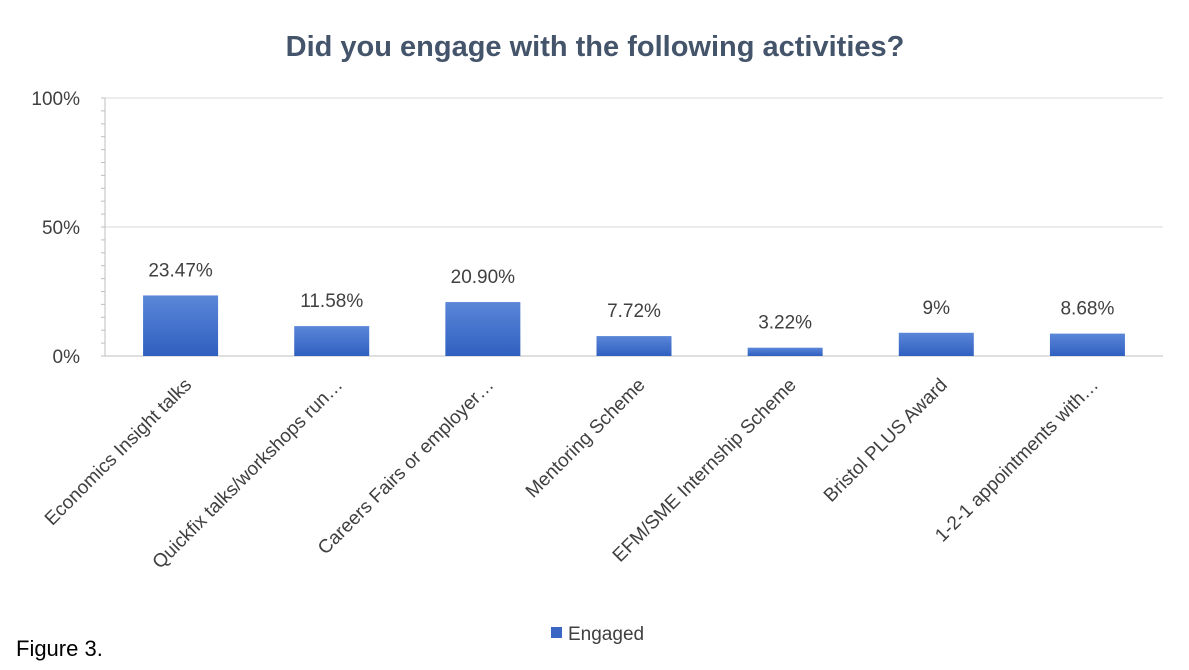 The width and height of the screenshot is (1189, 670). Describe the element at coordinates (785, 323) in the screenshot. I see `data-label: 3.22%` at that location.